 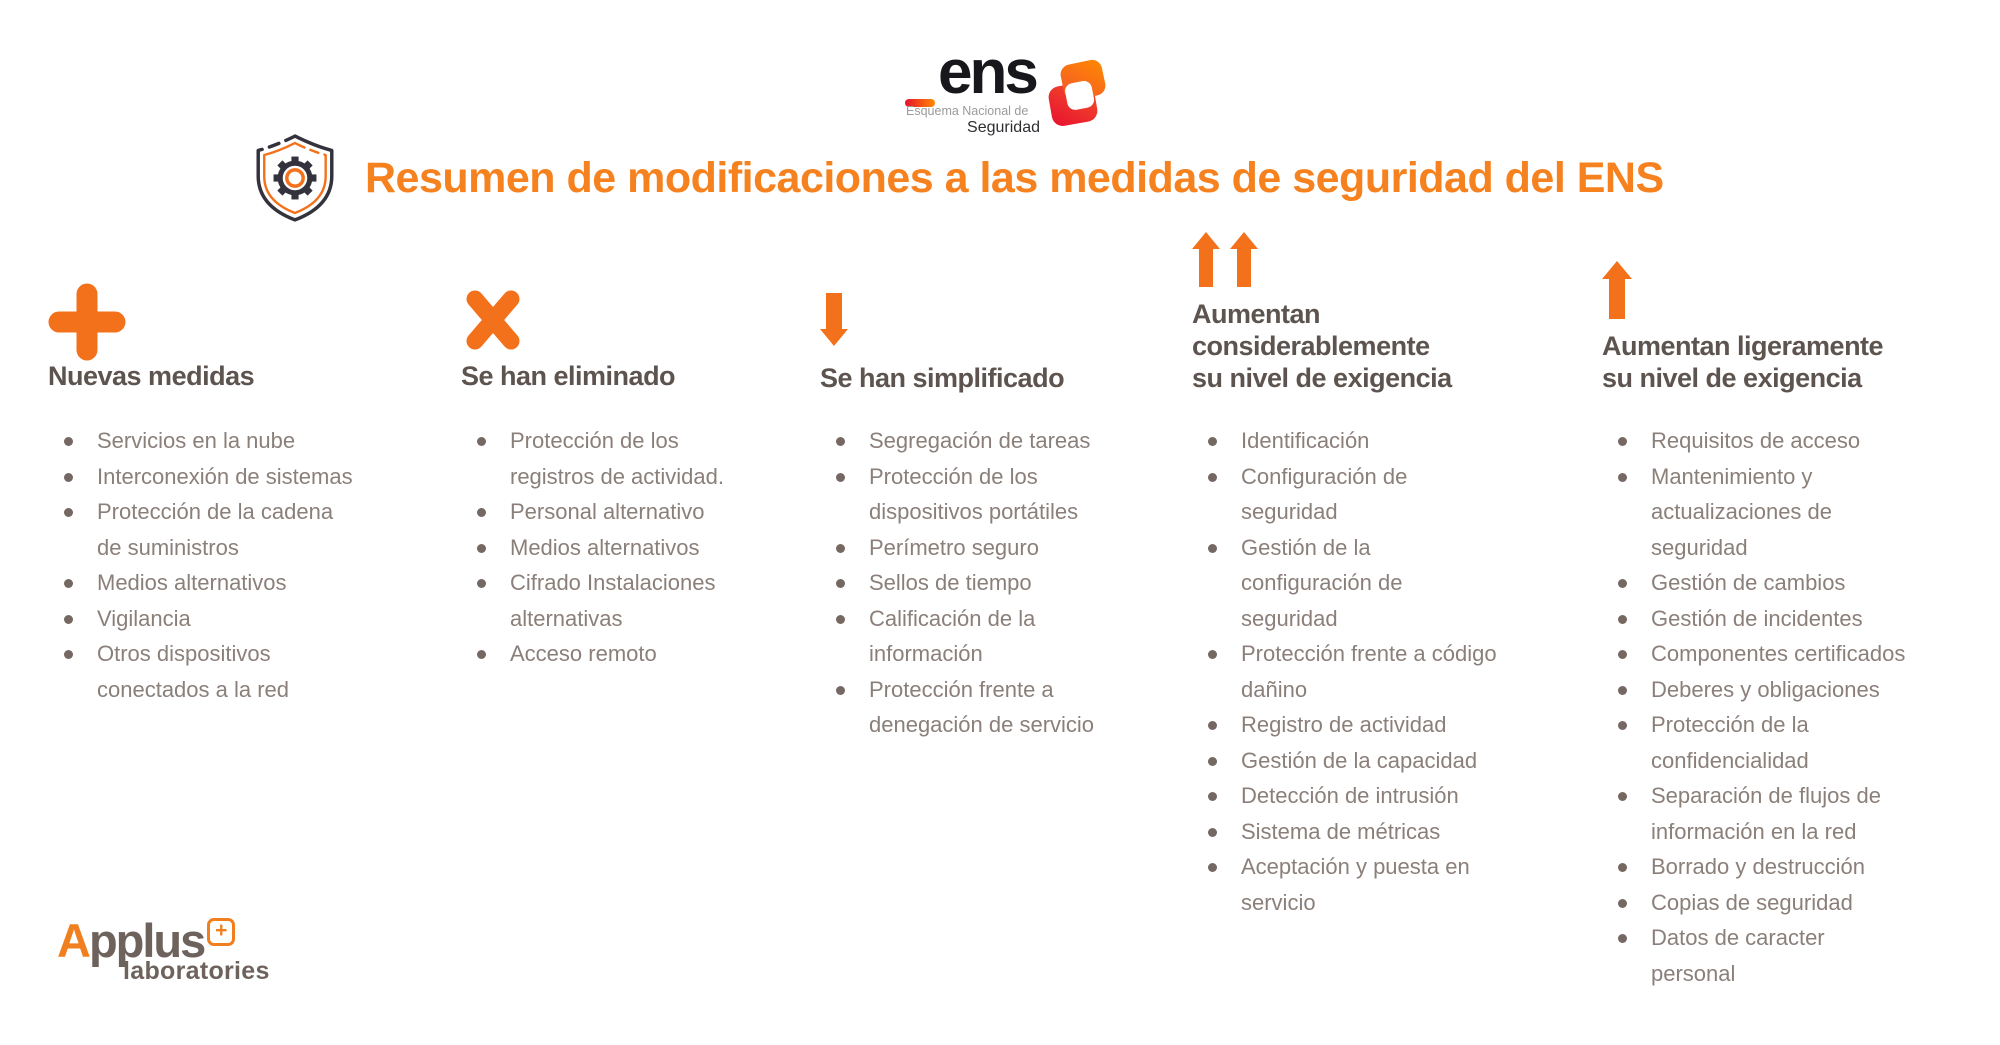 I want to click on list-item: Servicios en la nube, so click(x=218, y=441).